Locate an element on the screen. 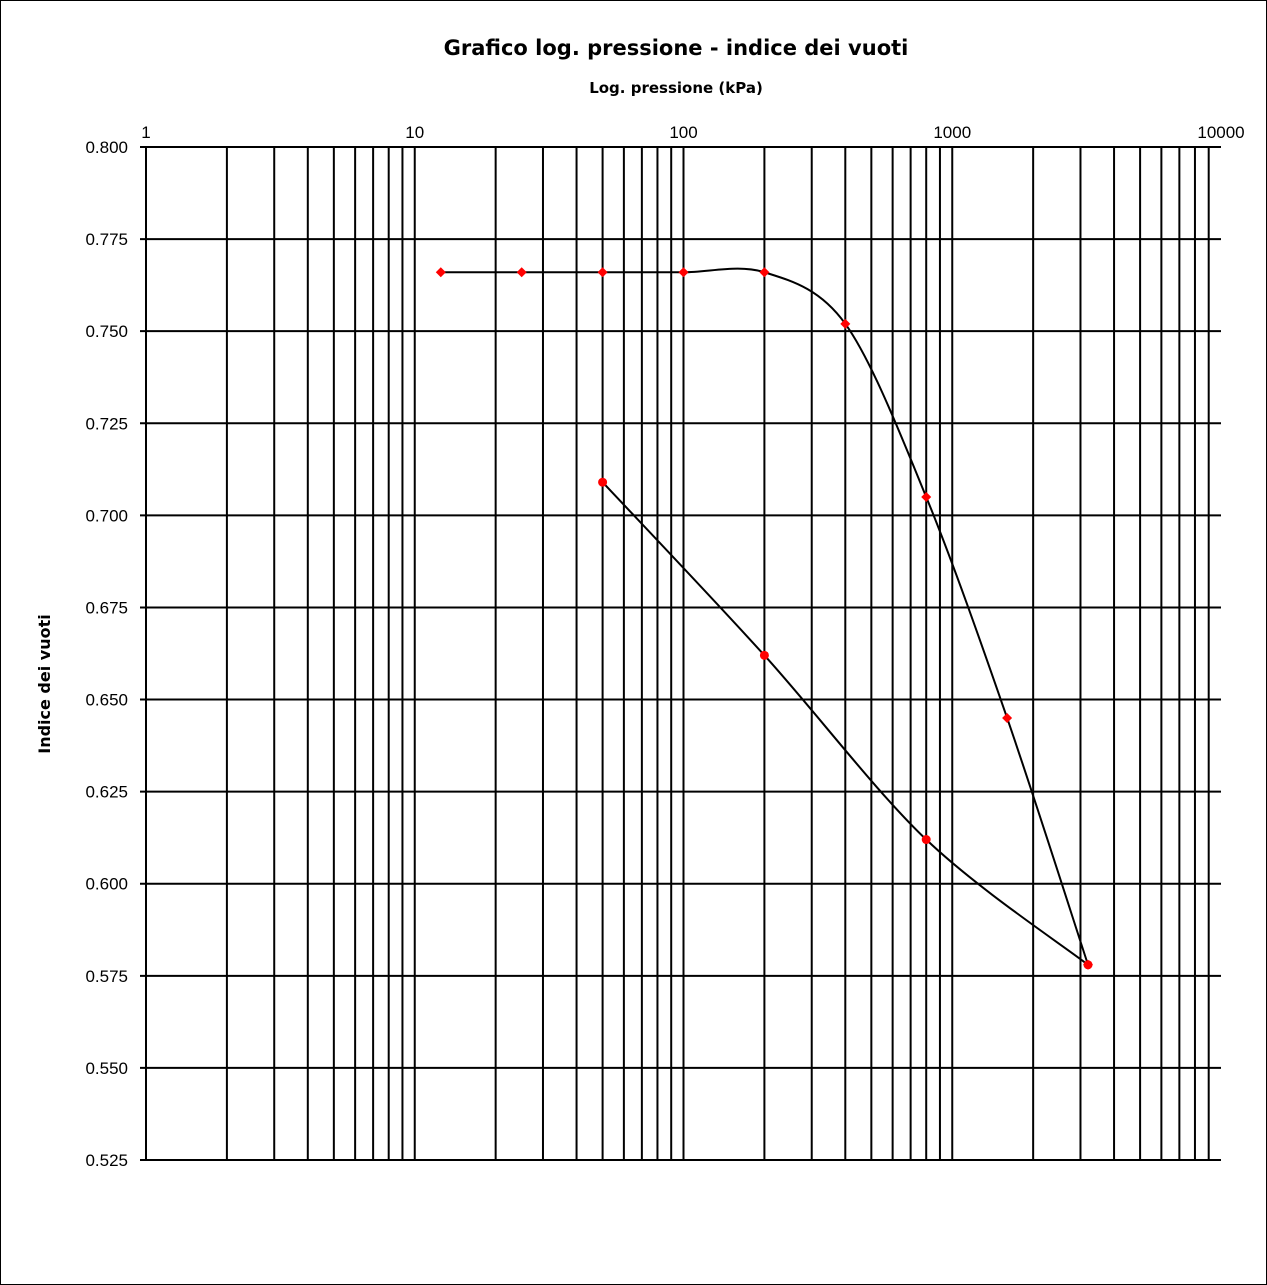 The width and height of the screenshot is (1267, 1285). y-tick-label: 0.525 is located at coordinates (106, 1160).